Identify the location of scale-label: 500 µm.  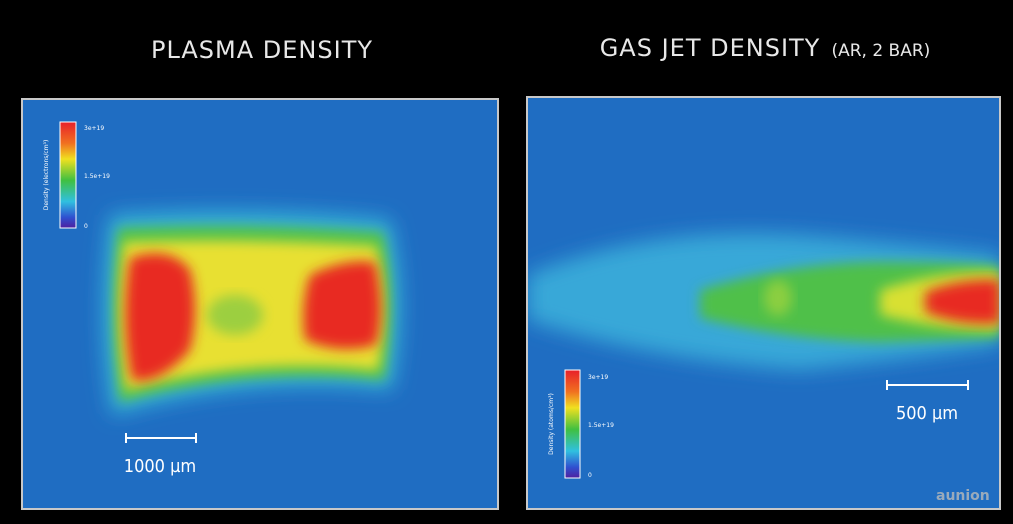
(927, 413).